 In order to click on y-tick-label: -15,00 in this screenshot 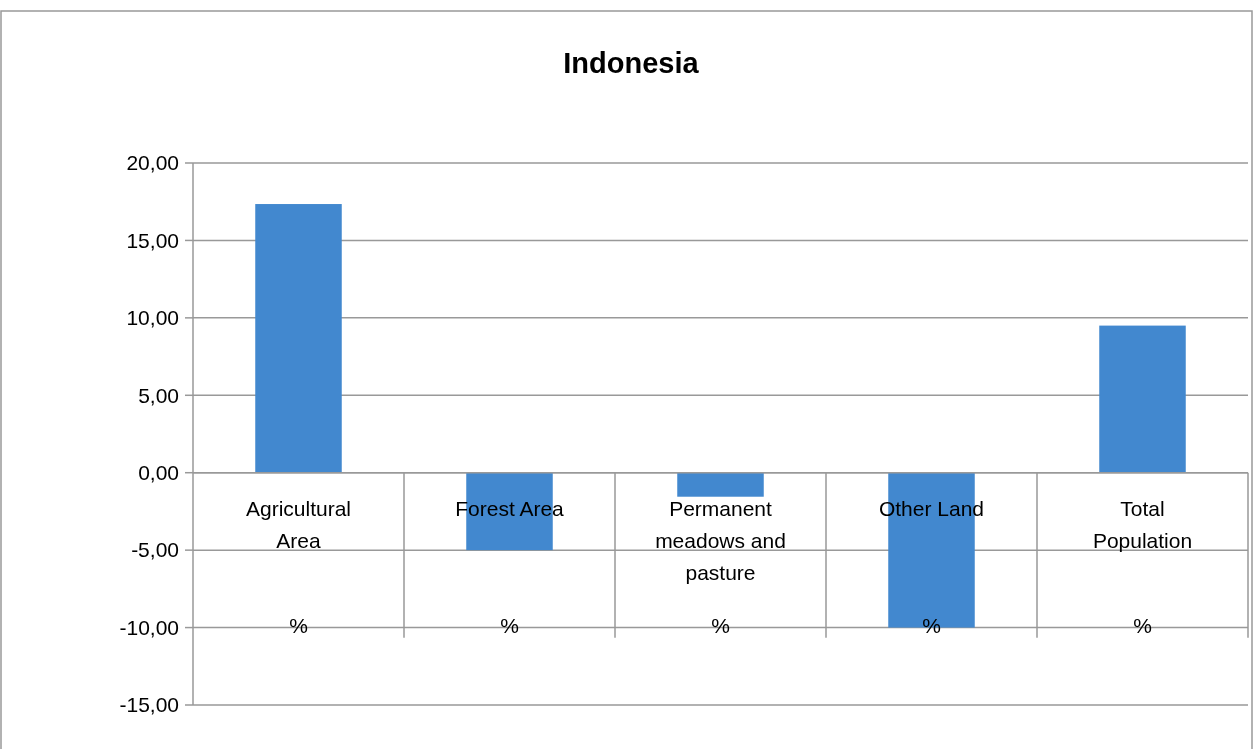, I will do `click(149, 705)`.